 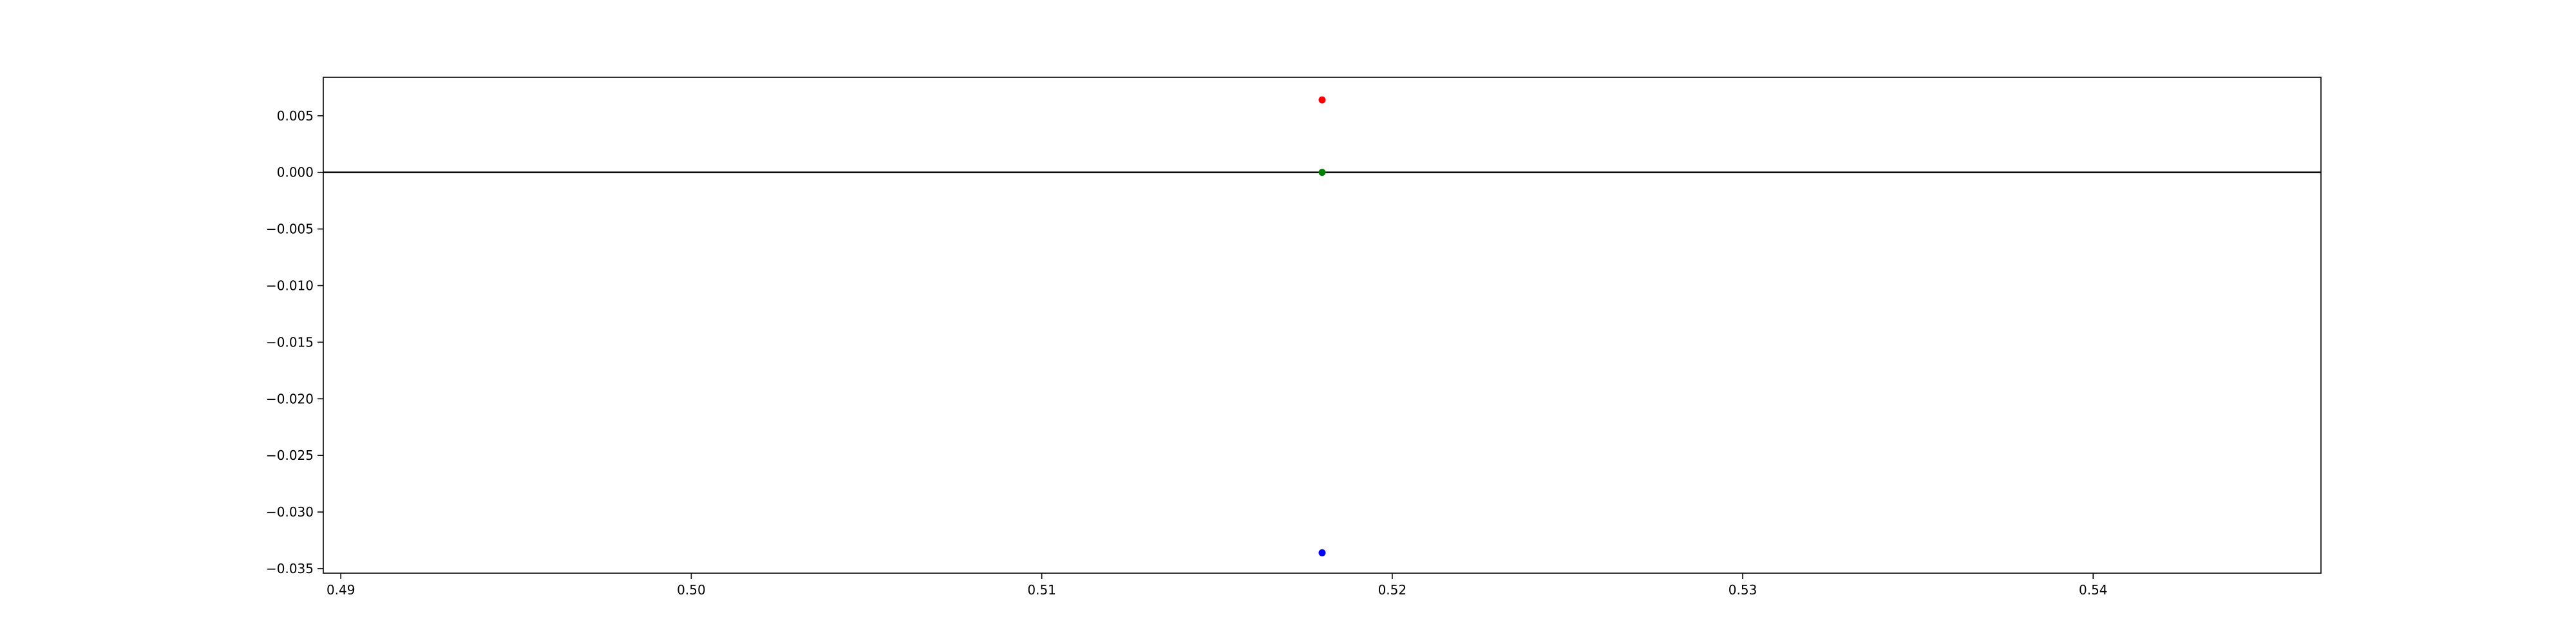 I want to click on x-tick-label: 0.53, so click(x=1742, y=590).